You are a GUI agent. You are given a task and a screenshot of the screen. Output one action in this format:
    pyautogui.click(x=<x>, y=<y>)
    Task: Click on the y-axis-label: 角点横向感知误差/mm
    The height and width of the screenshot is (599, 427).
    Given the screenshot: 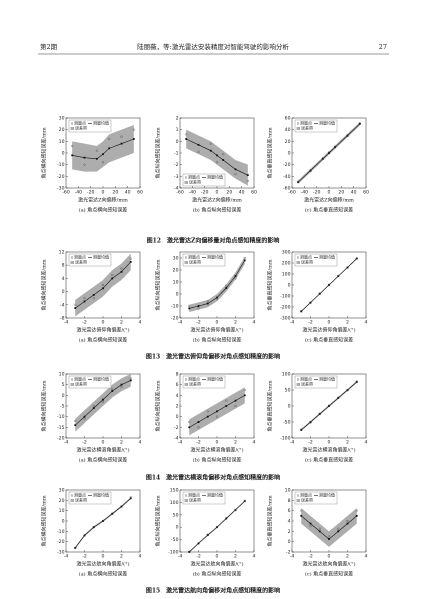 What is the action you would take?
    pyautogui.click(x=44, y=152)
    